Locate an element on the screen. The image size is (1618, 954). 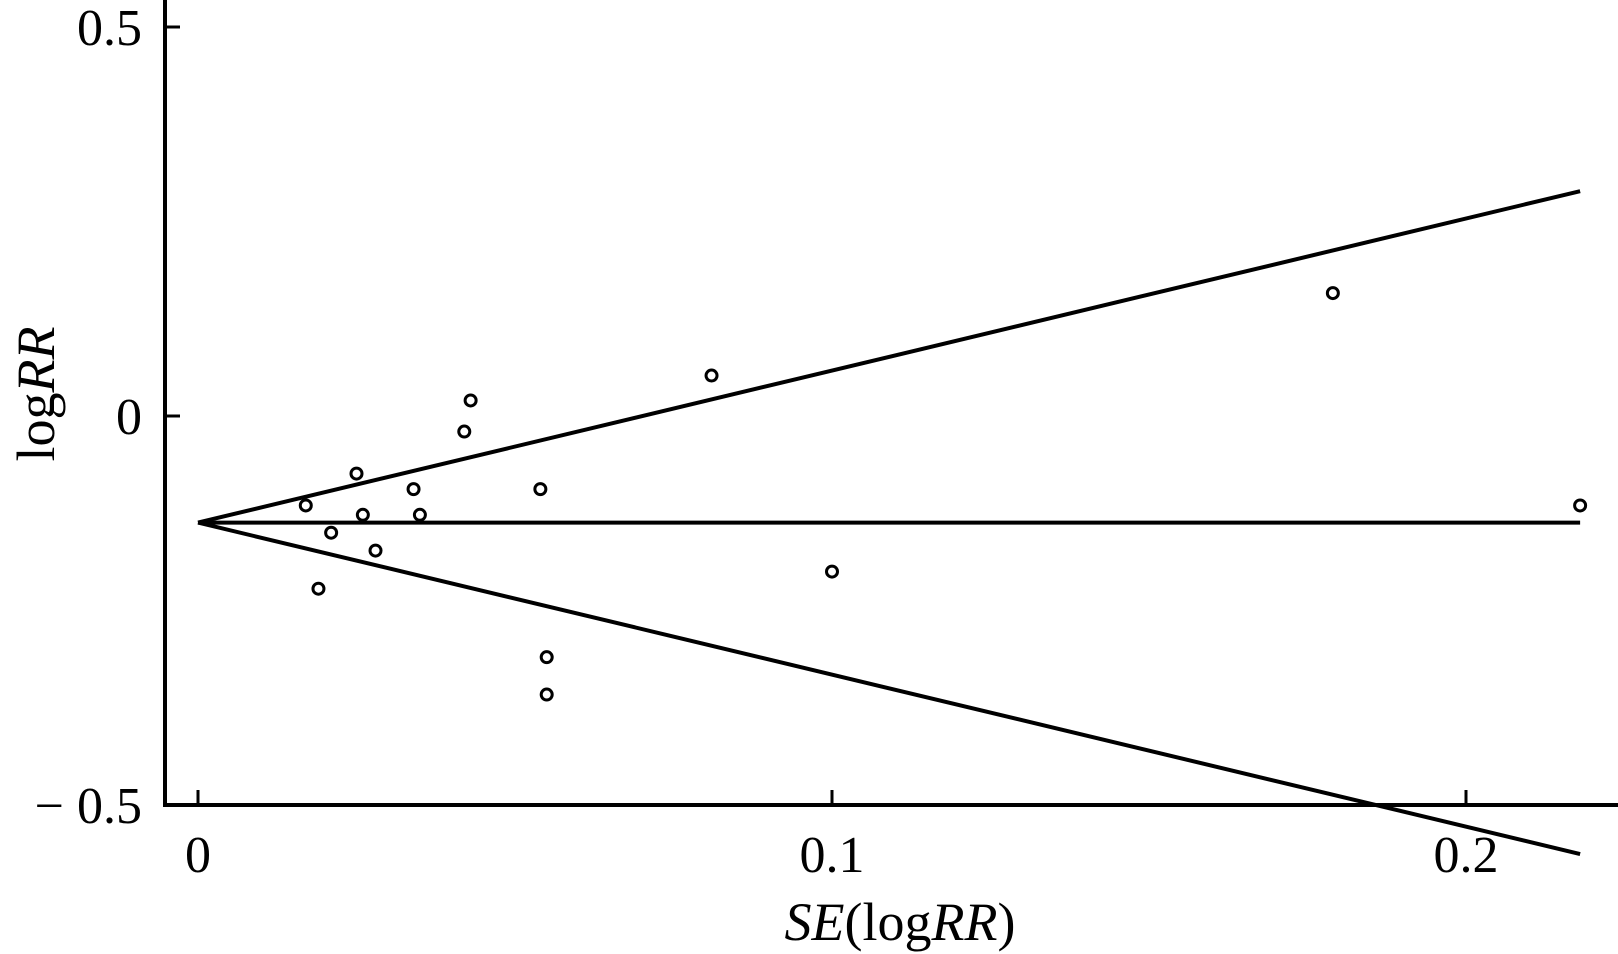
y-tick-label-0: 0.5 is located at coordinates (109, 28).